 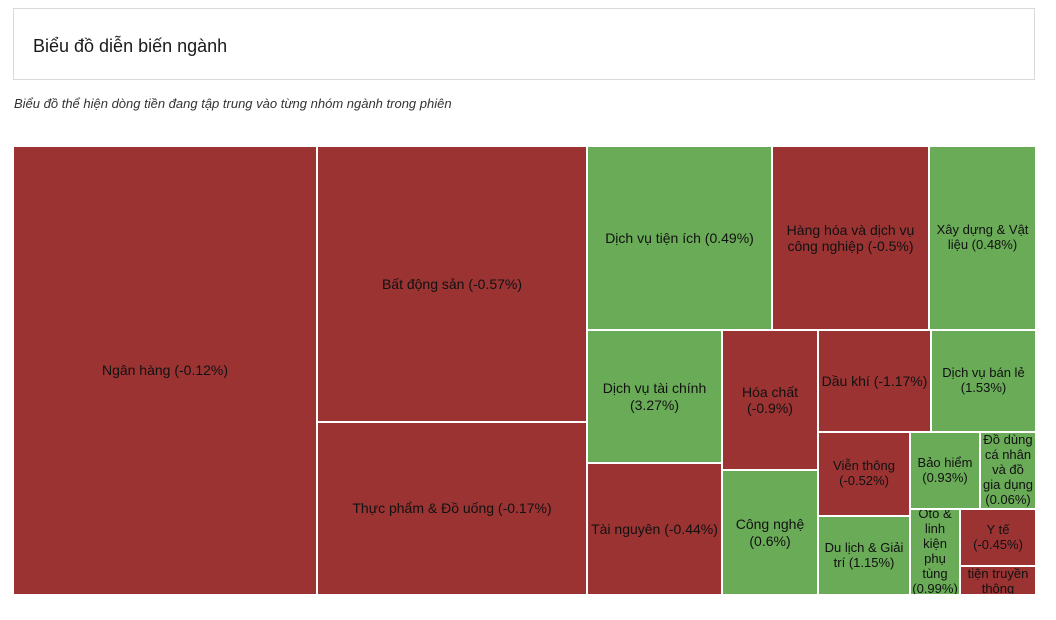 I want to click on treemap-cell-label: Hàng hóa và dịch vụ công nghiệp (-0.5%), so click(x=850, y=237).